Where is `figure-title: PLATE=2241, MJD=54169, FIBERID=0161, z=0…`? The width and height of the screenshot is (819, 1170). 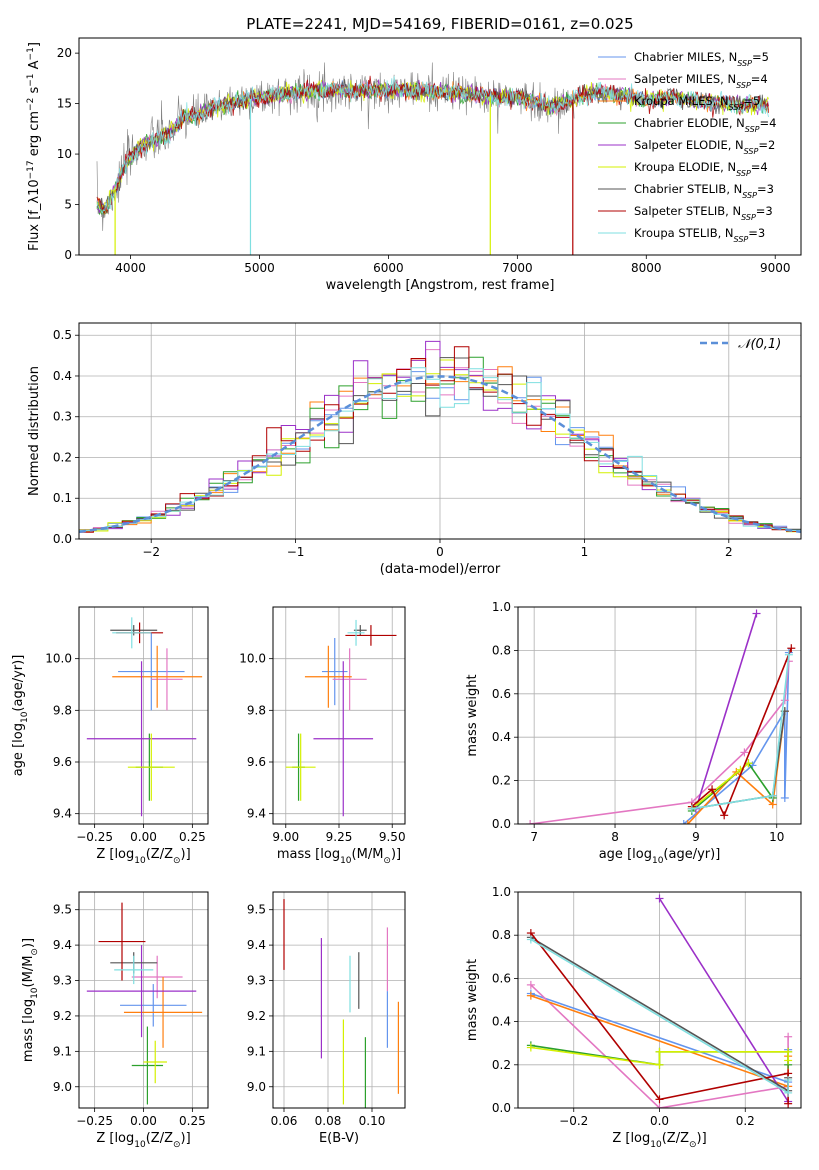 figure-title: PLATE=2241, MJD=54169, FIBERID=0161, z=0… is located at coordinates (439, 24).